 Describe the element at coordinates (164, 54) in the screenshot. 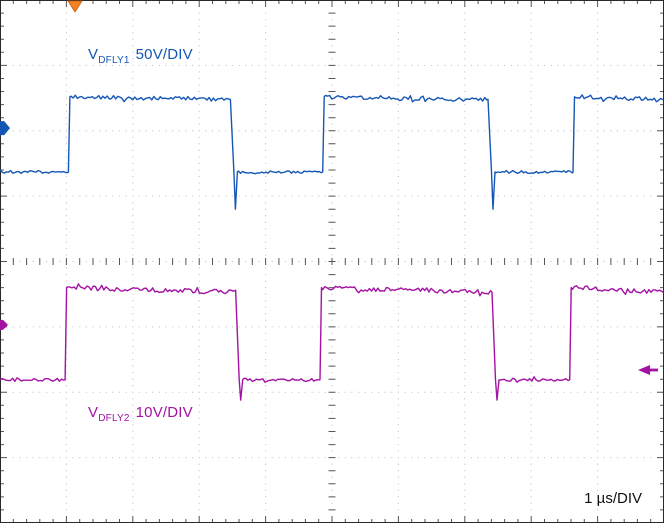

I see `ch1-scale: 50V/DIV` at that location.